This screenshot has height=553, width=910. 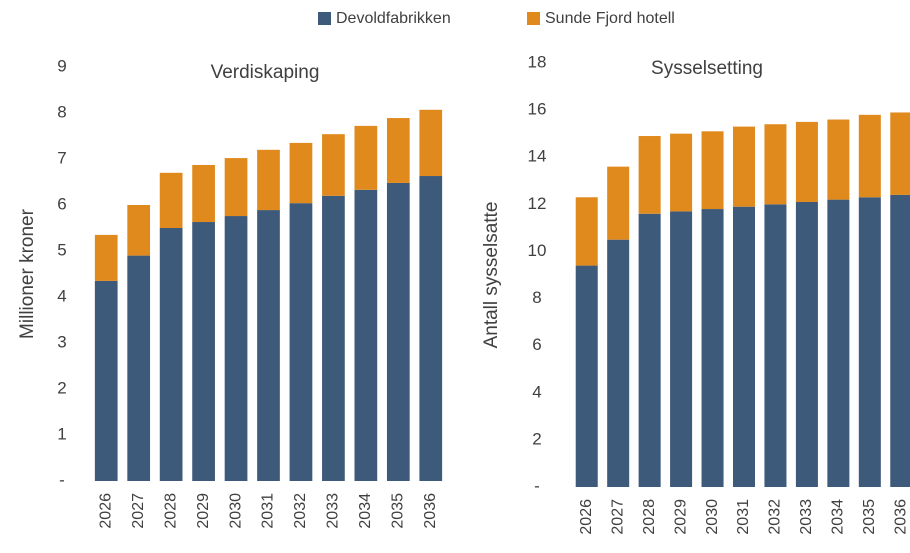 I want to click on y-tick-label: 9, so click(x=61, y=65).